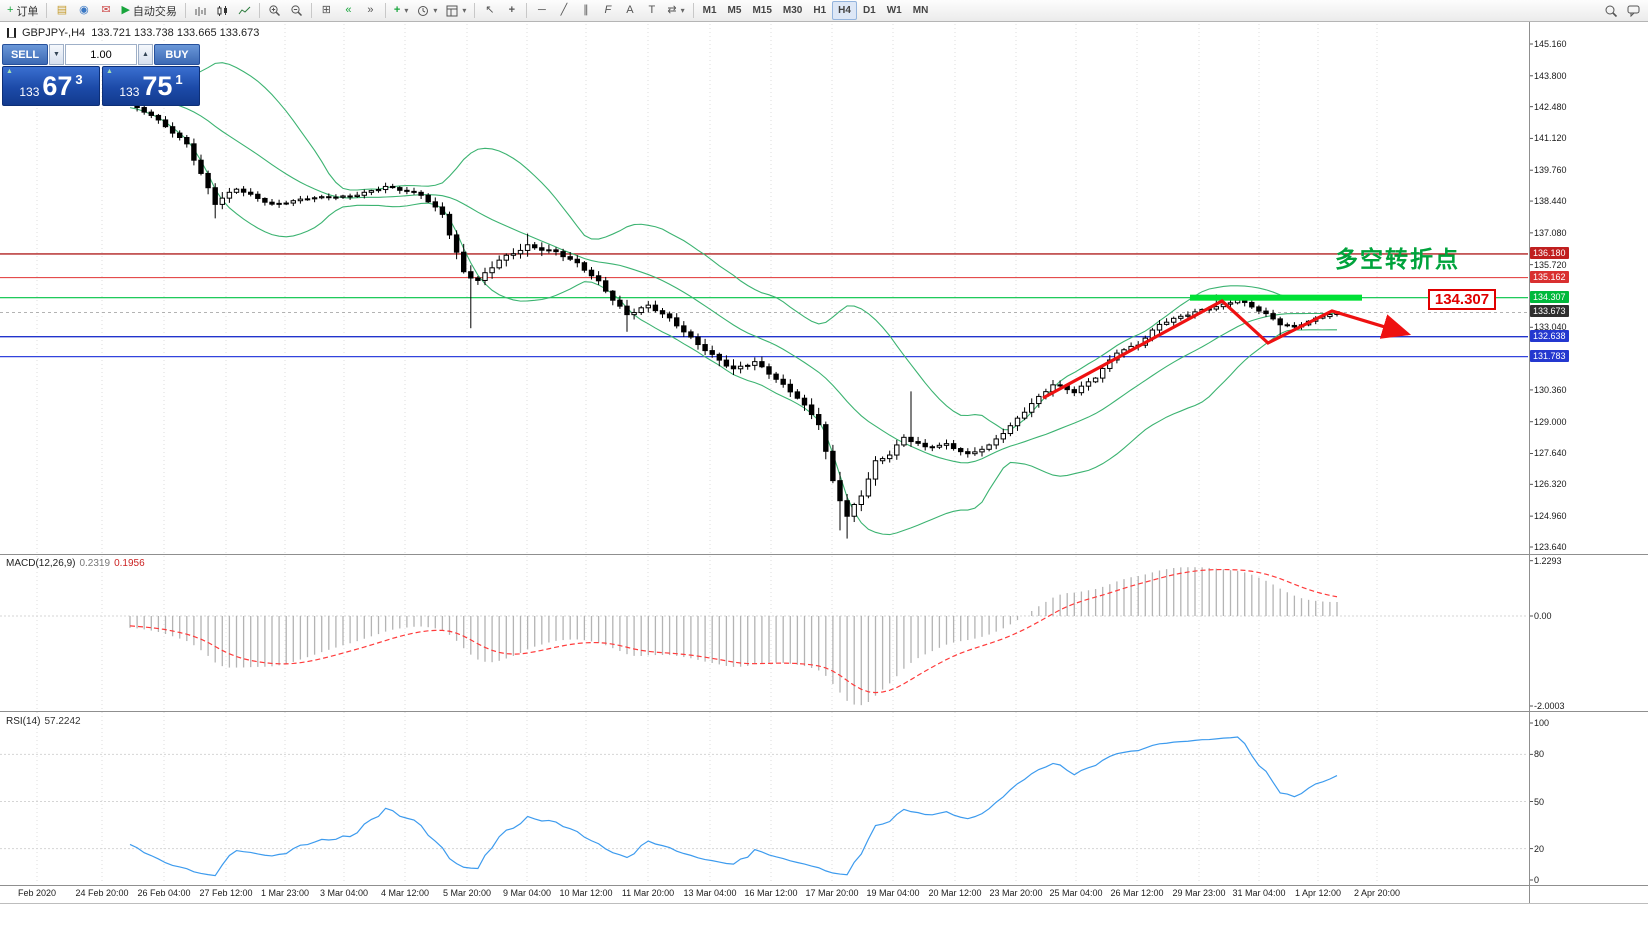 The image size is (1648, 944). I want to click on toolbox-button: ▤, so click(61, 10).